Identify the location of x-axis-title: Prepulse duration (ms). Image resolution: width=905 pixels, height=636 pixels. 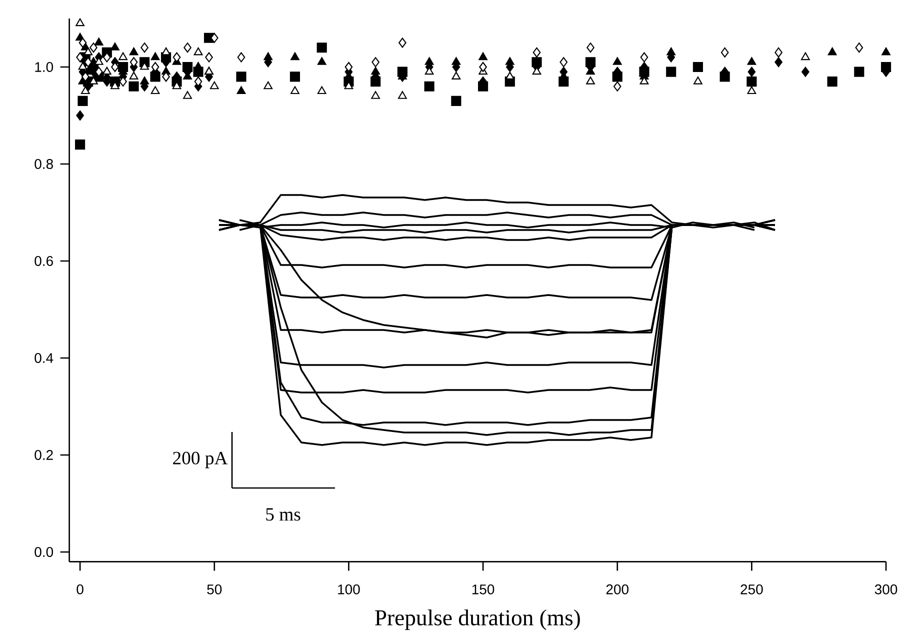
(477, 619).